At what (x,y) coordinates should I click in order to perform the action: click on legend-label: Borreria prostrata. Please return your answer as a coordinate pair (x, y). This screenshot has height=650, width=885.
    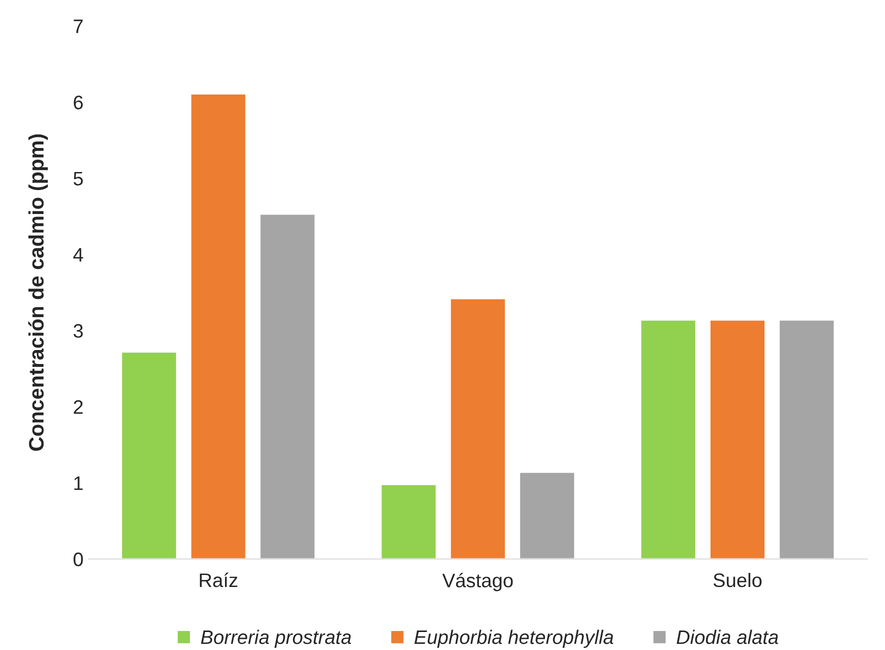
    Looking at the image, I should click on (276, 639).